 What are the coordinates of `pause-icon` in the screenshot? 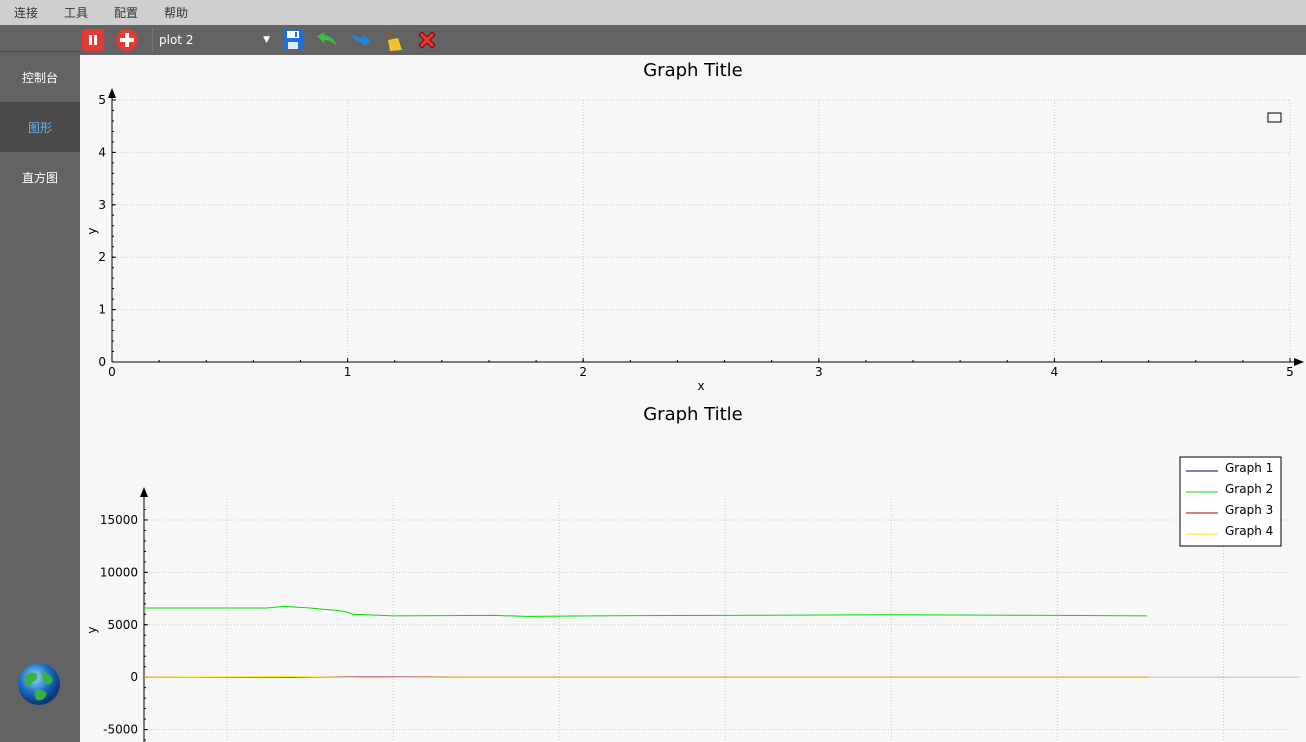 It's located at (93, 40).